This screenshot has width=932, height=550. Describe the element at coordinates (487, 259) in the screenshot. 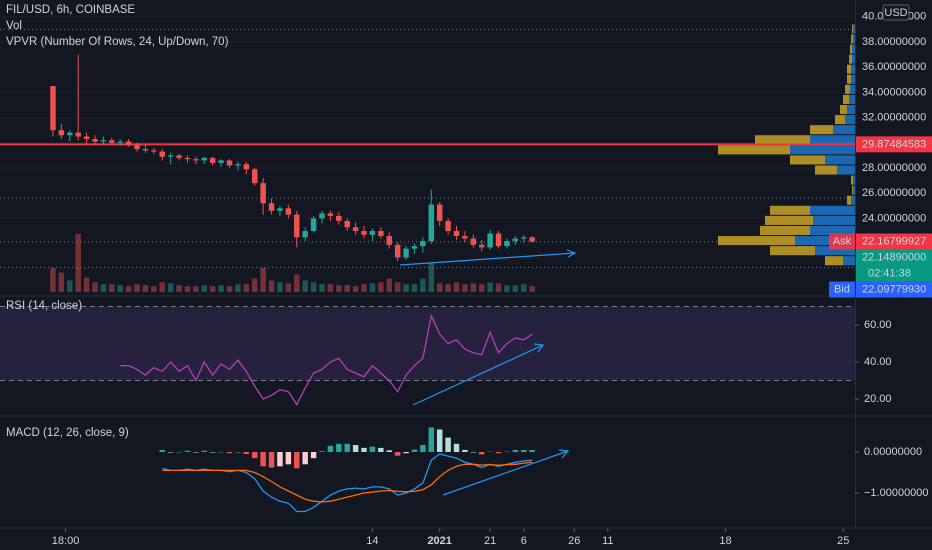

I see `trend-line` at that location.